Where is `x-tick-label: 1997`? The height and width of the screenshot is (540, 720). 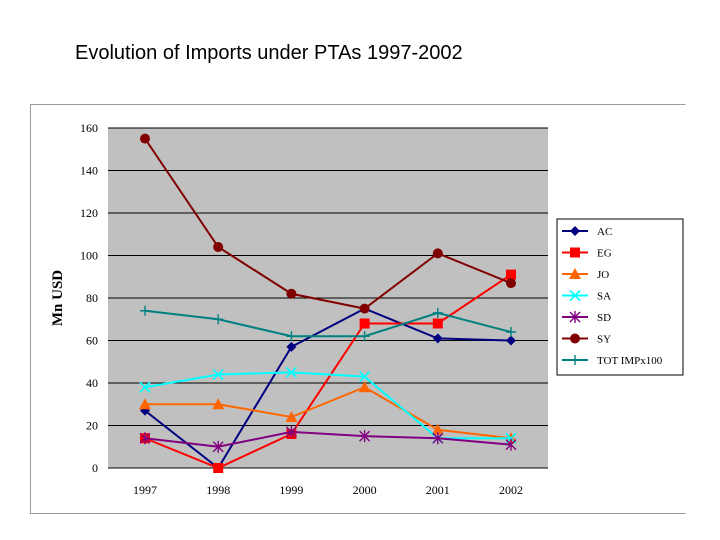
x-tick-label: 1997 is located at coordinates (145, 490).